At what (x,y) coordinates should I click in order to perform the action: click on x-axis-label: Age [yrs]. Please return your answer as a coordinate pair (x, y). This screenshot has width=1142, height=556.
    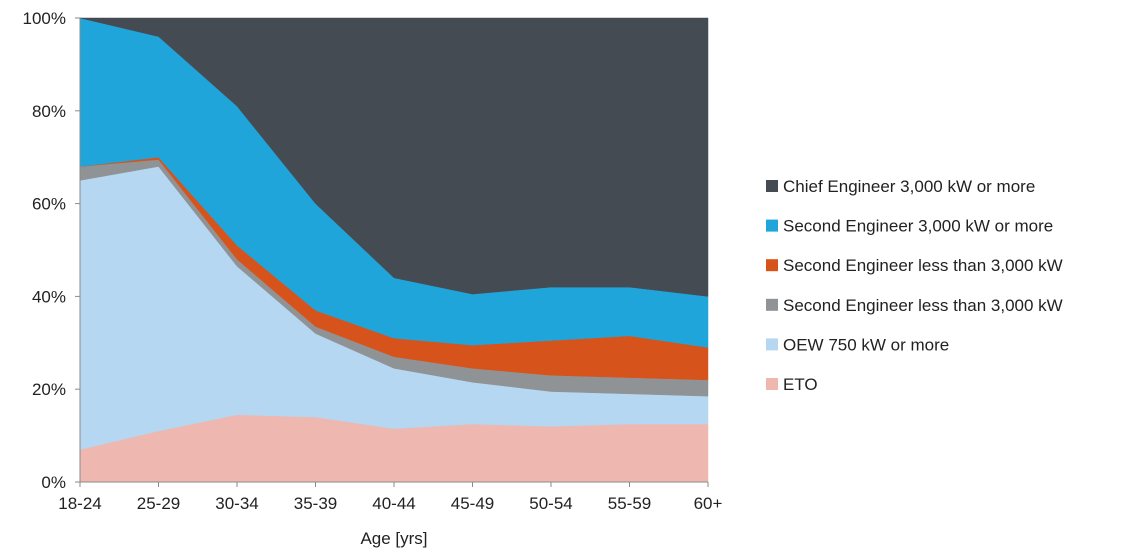
    Looking at the image, I should click on (393, 538).